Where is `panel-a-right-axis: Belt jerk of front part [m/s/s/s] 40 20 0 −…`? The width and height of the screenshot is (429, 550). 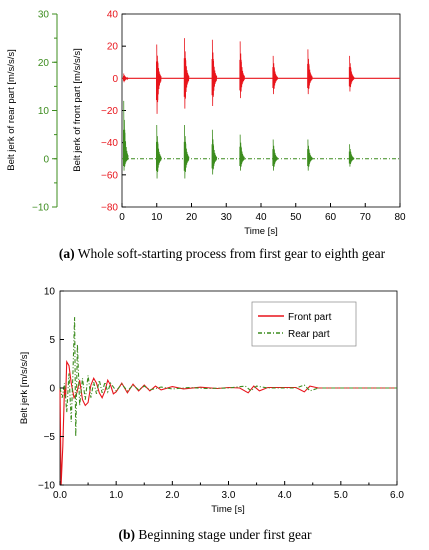 panel-a-right-axis: Belt jerk of front part [m/s/s/s] 40 20 0 −… is located at coordinates (99, 112).